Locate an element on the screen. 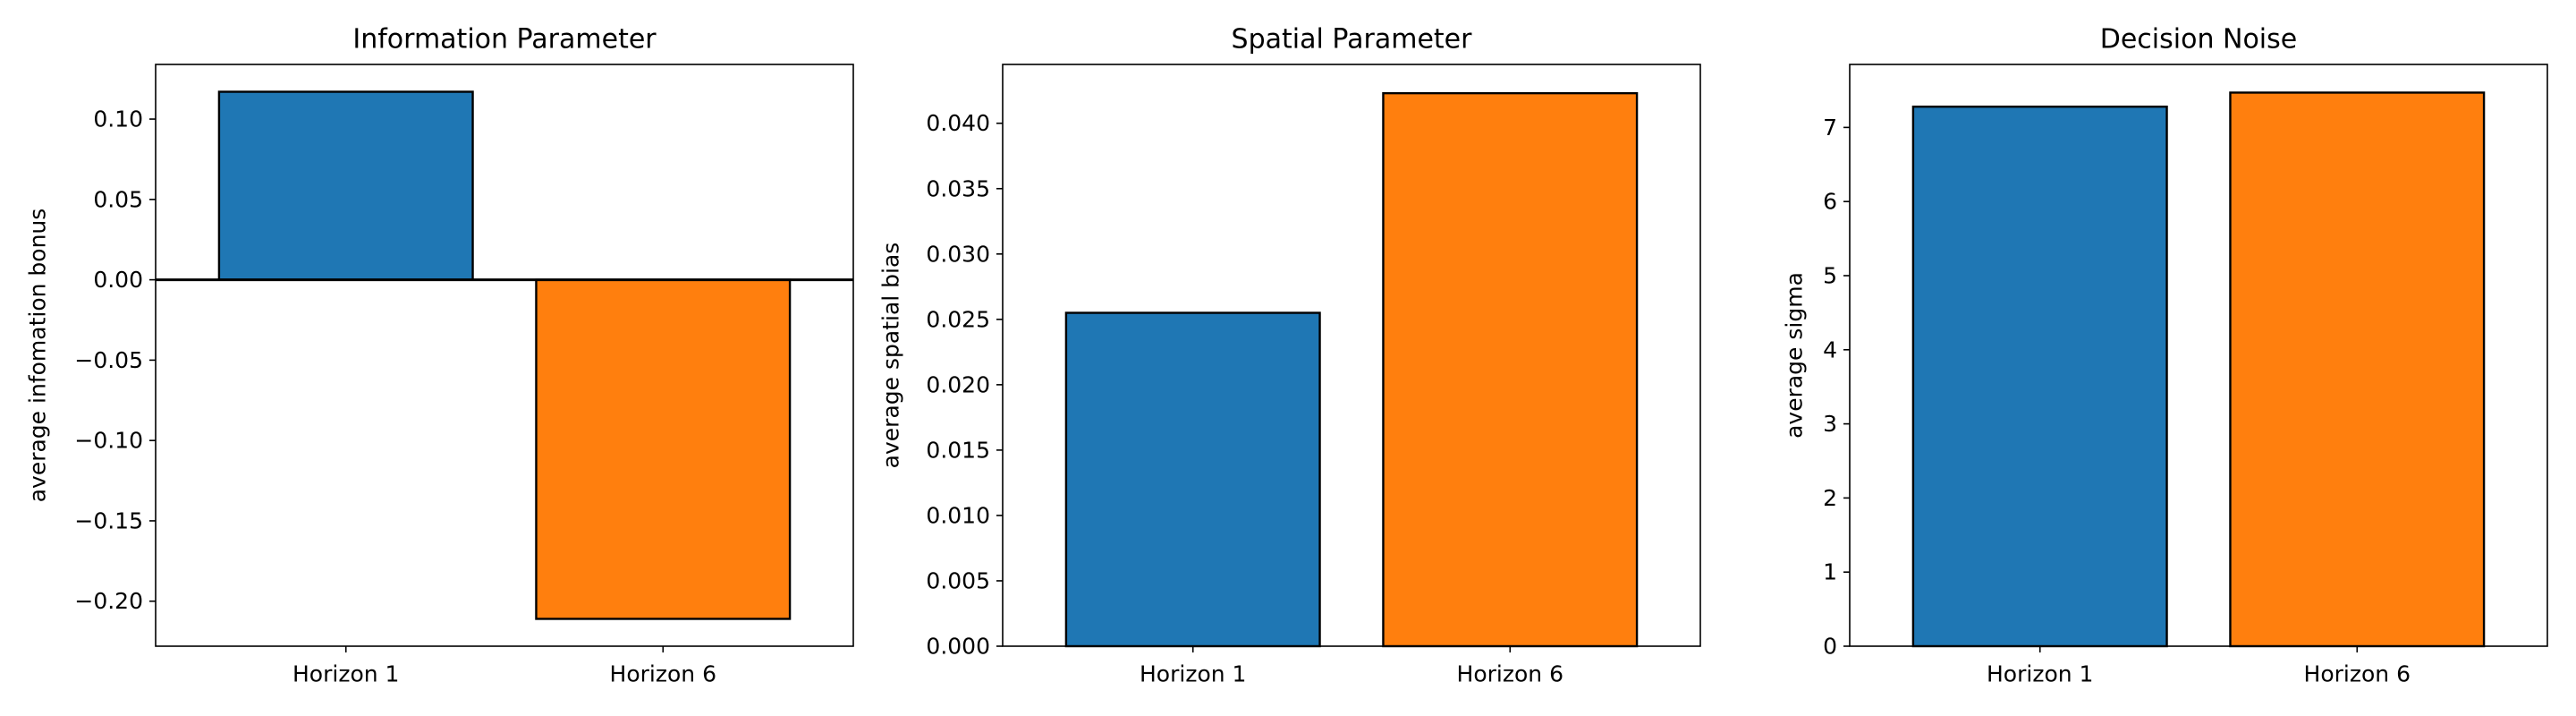 This screenshot has width=2576, height=716. y-tick-label: 0.015 is located at coordinates (958, 450).